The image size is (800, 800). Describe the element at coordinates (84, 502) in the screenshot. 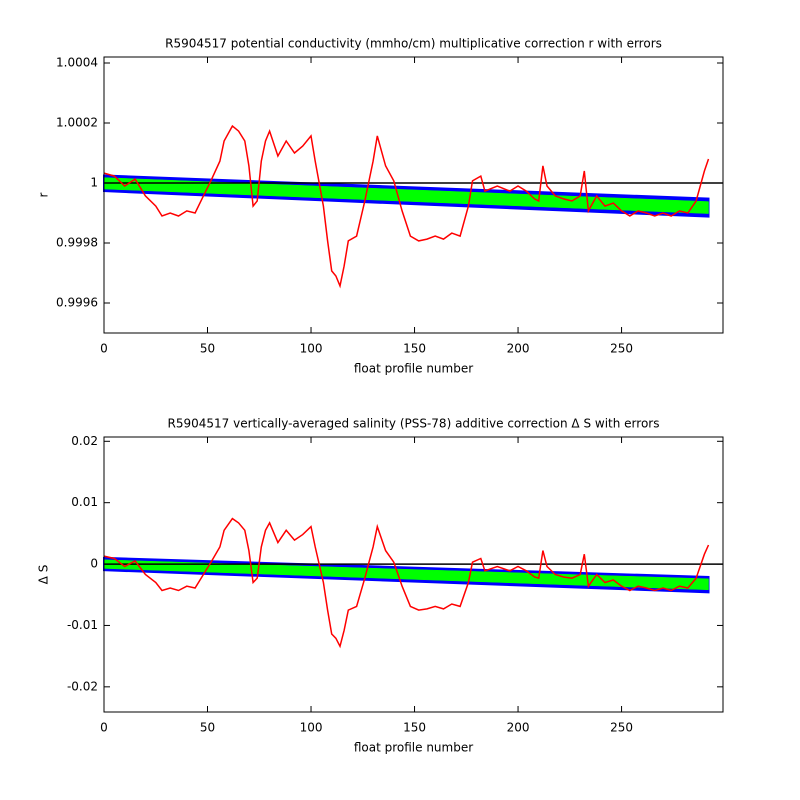

I see `y-tick-label: 0.01` at that location.